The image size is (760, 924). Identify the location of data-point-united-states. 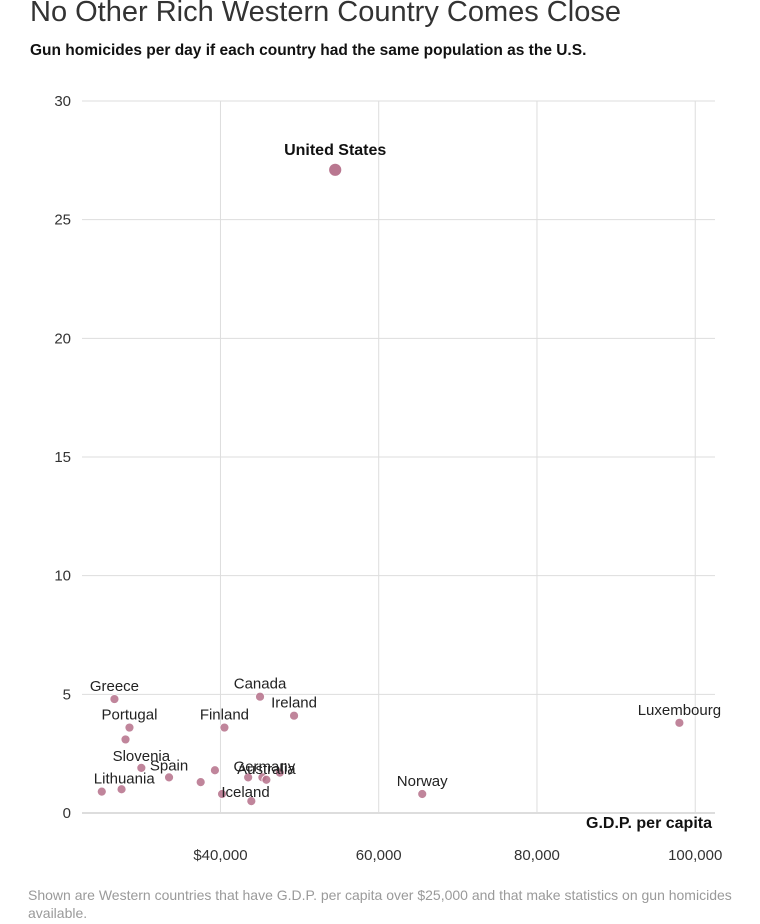
(335, 169).